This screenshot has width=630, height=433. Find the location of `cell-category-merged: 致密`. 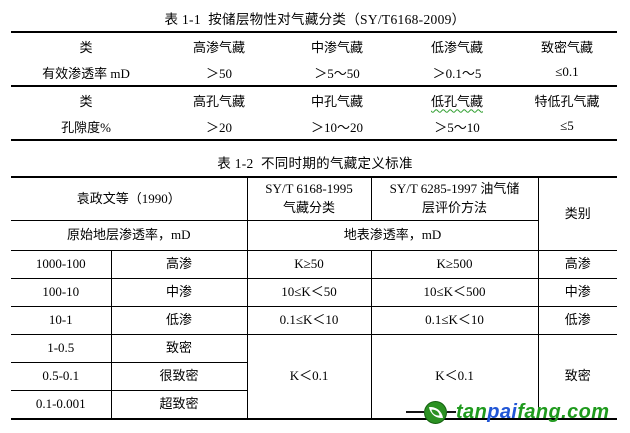

cell-category-merged: 致密 is located at coordinates (577, 377).